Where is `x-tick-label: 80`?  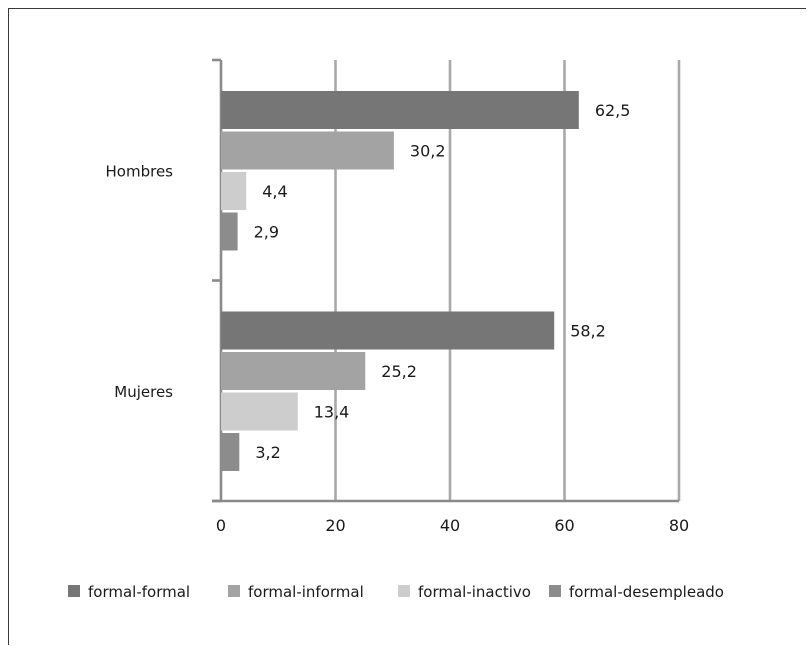 x-tick-label: 80 is located at coordinates (679, 525).